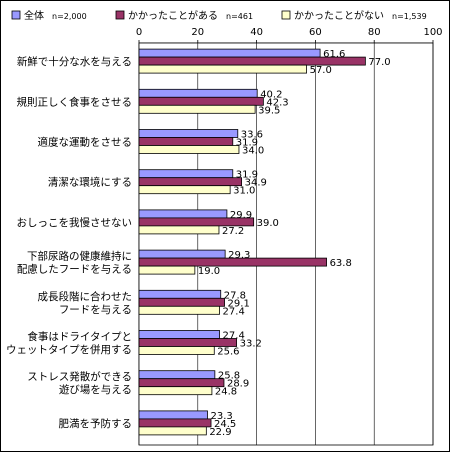  Describe the element at coordinates (95, 389) in the screenshot. I see `category-label: 遊び場を与える` at that location.